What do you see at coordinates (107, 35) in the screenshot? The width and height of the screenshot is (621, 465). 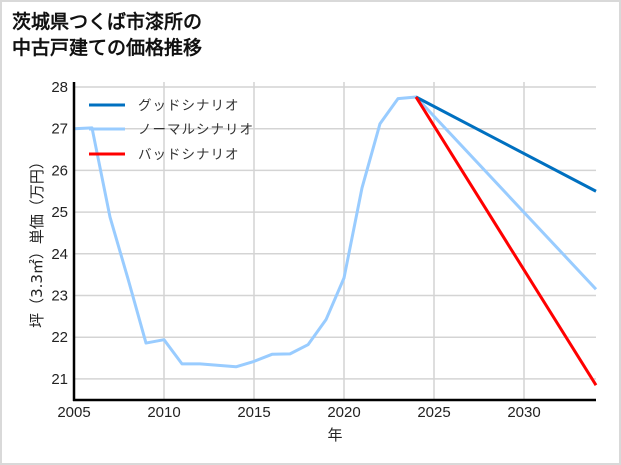 I see `chart-title: 茨城県つくば市漆所の 中古戸建ての価格推移` at bounding box center [107, 35].